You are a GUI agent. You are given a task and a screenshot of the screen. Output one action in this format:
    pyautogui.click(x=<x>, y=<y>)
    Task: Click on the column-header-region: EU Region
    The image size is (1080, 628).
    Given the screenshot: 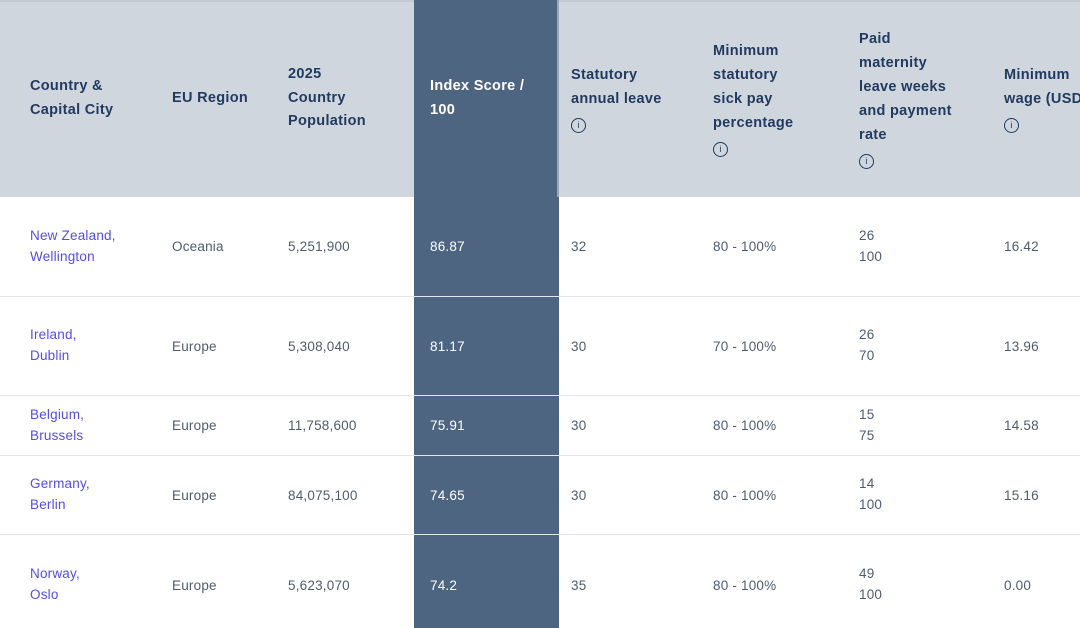 What is the action you would take?
    pyautogui.click(x=218, y=98)
    